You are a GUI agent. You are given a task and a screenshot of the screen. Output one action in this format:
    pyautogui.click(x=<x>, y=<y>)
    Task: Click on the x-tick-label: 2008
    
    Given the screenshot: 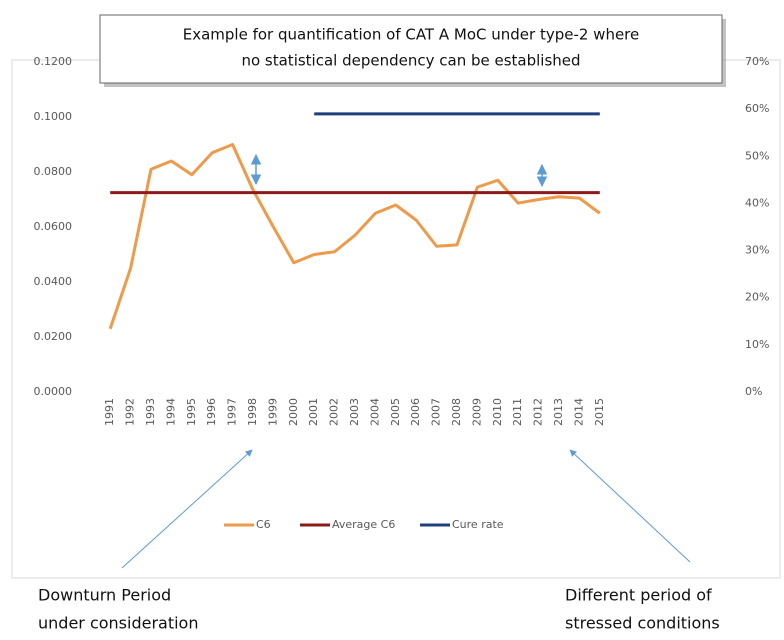 What is the action you would take?
    pyautogui.click(x=456, y=412)
    